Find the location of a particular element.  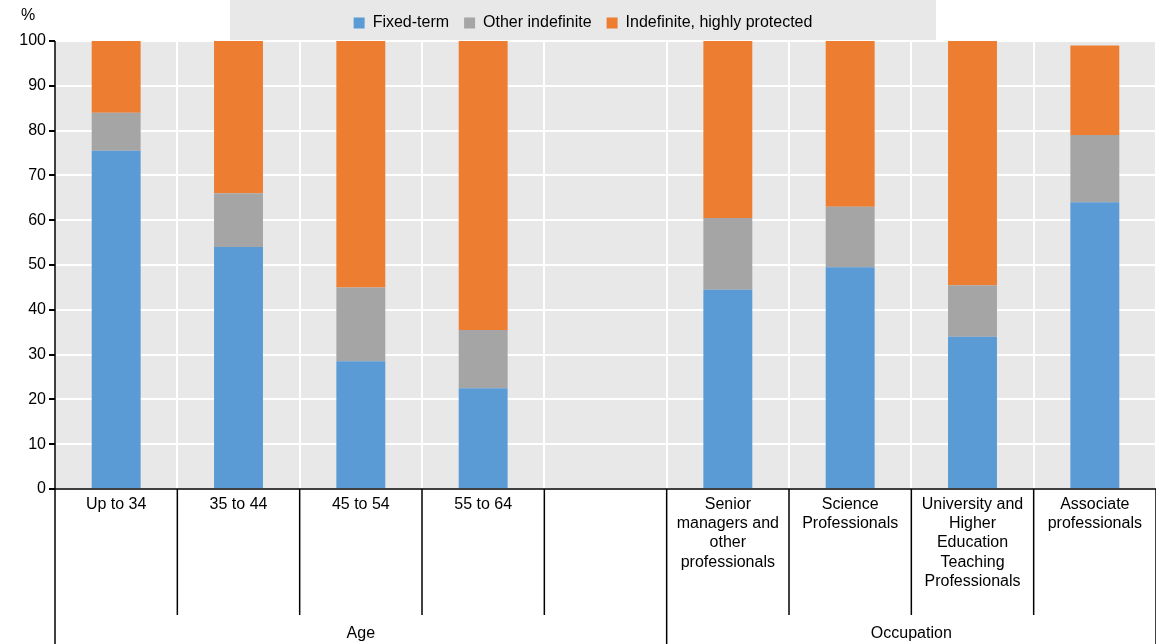

y-tick-label: 30 is located at coordinates (37, 354).